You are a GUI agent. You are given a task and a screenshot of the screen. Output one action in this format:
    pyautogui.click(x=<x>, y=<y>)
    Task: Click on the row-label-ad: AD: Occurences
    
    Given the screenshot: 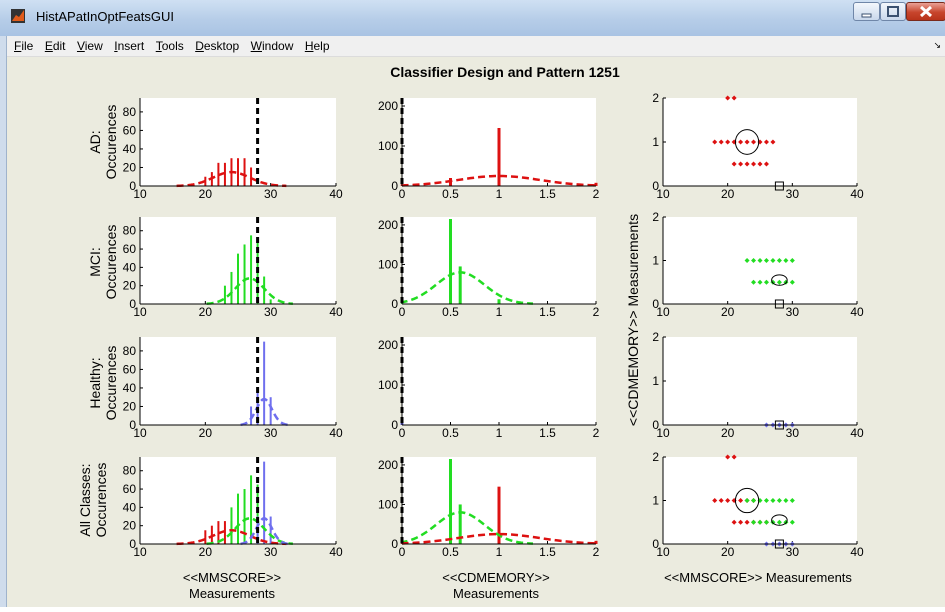 What is the action you would take?
    pyautogui.click(x=103, y=142)
    